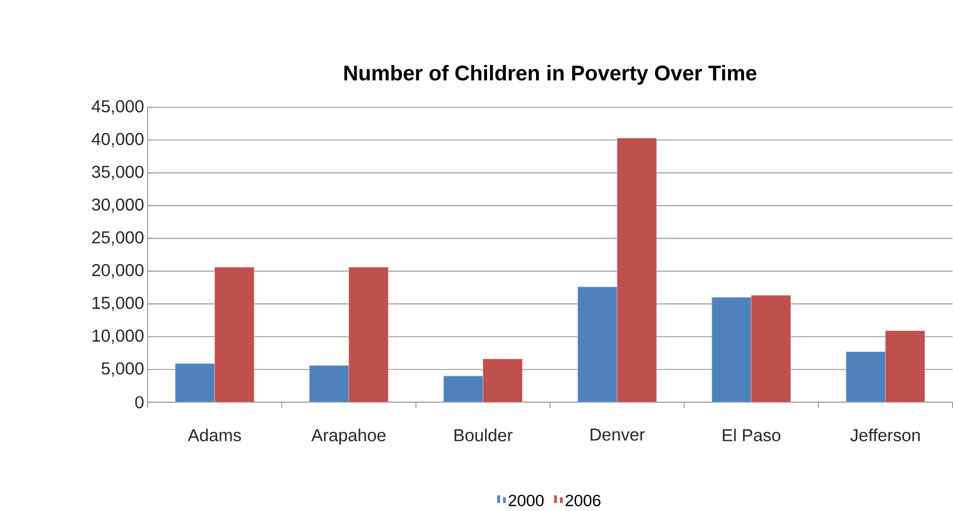 This screenshot has height=511, width=953. What do you see at coordinates (214, 435) in the screenshot?
I see `x-tick-label: Adams` at bounding box center [214, 435].